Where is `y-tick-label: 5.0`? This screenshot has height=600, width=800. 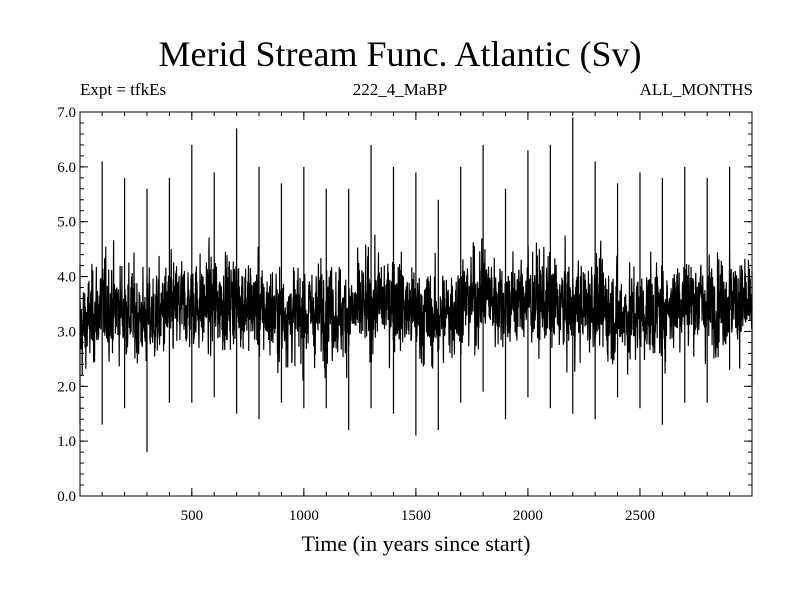
y-tick-label: 5.0 is located at coordinates (66, 223).